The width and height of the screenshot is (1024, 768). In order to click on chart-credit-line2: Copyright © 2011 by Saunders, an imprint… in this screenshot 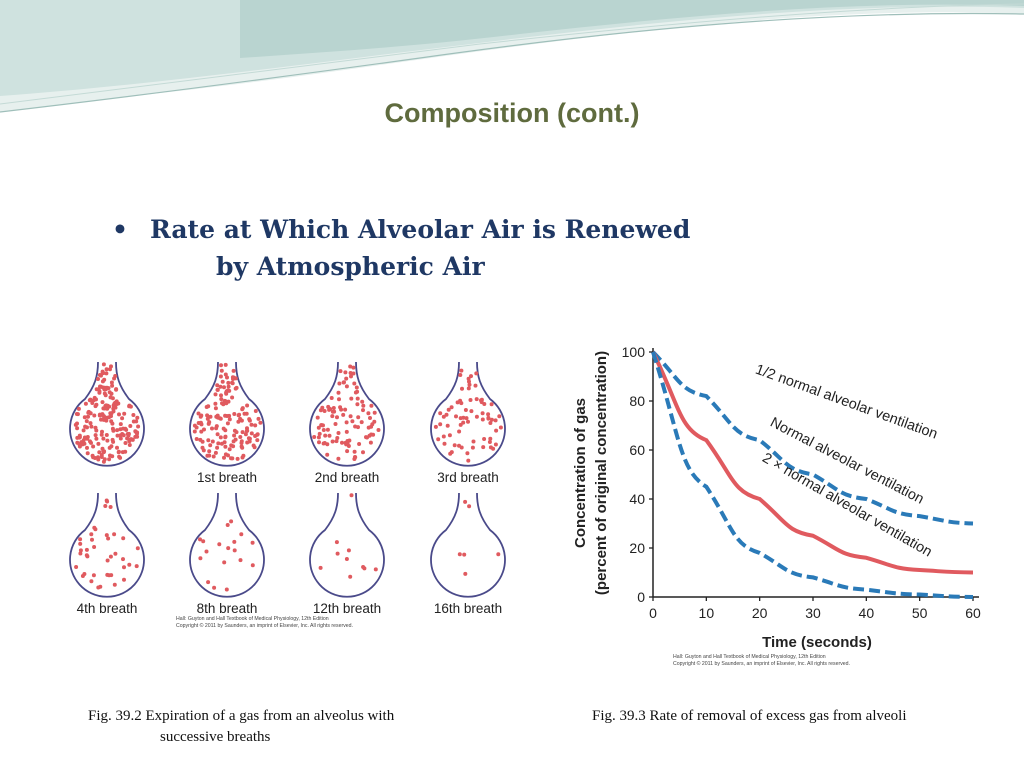, I will do `click(761, 663)`.